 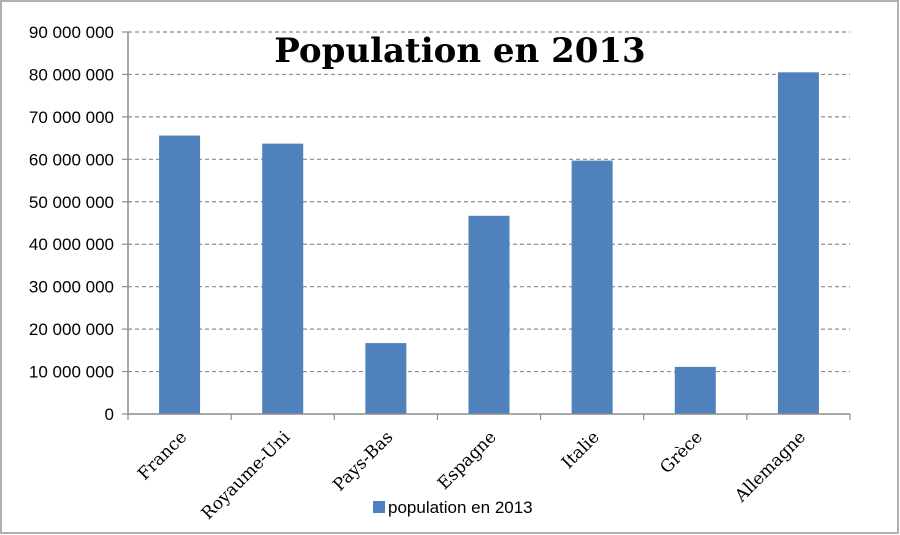 I want to click on y-tick-label: 30 000 000, so click(x=71, y=287).